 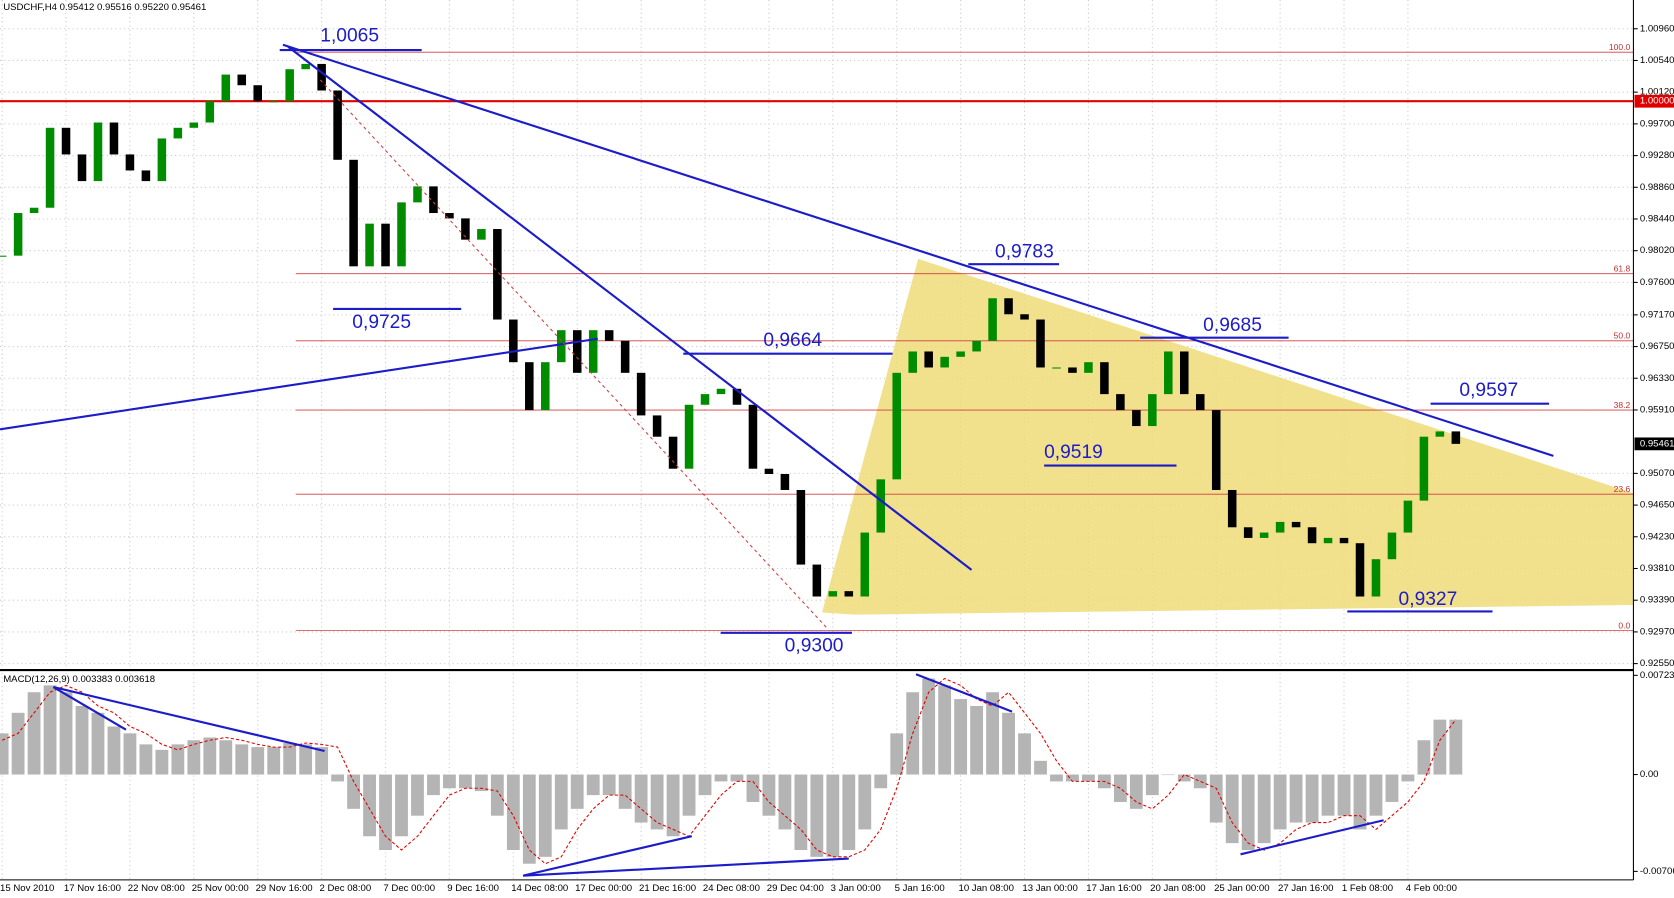 I want to click on y-tick-label: 0.92550, so click(x=1657, y=663).